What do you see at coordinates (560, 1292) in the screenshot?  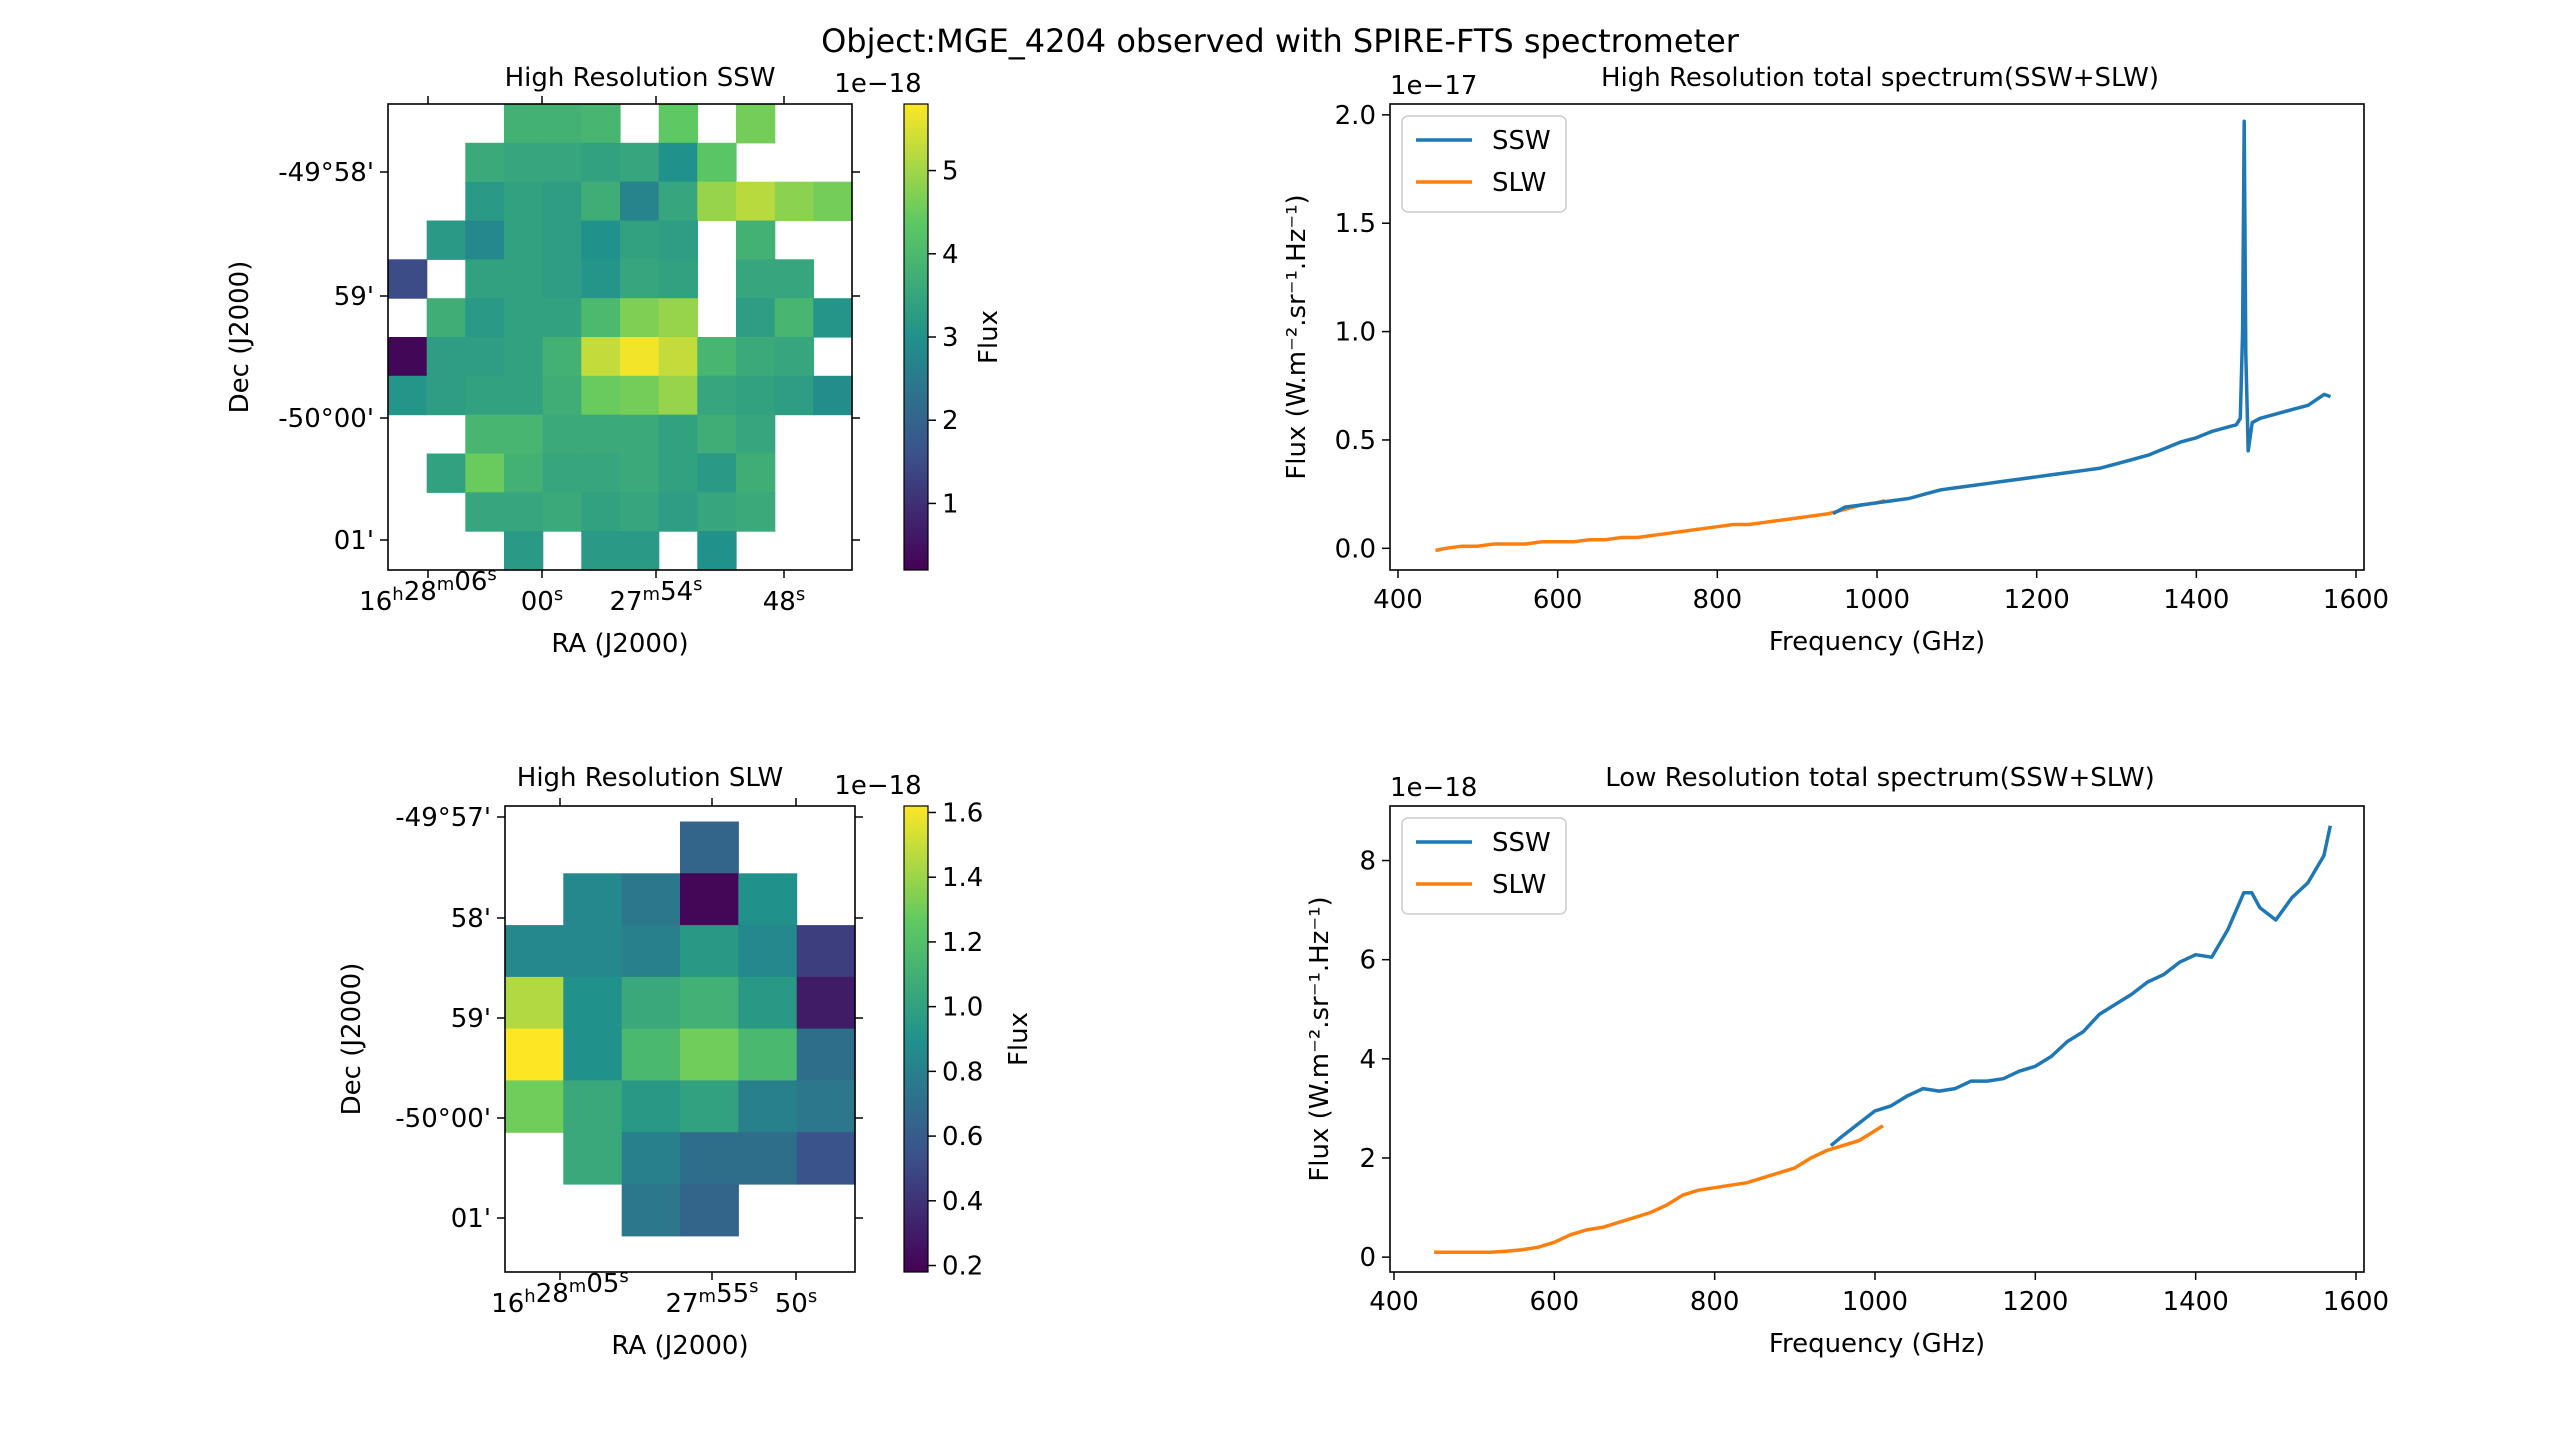 I see `slw-map-x-tick-label: 16h28m05s` at bounding box center [560, 1292].